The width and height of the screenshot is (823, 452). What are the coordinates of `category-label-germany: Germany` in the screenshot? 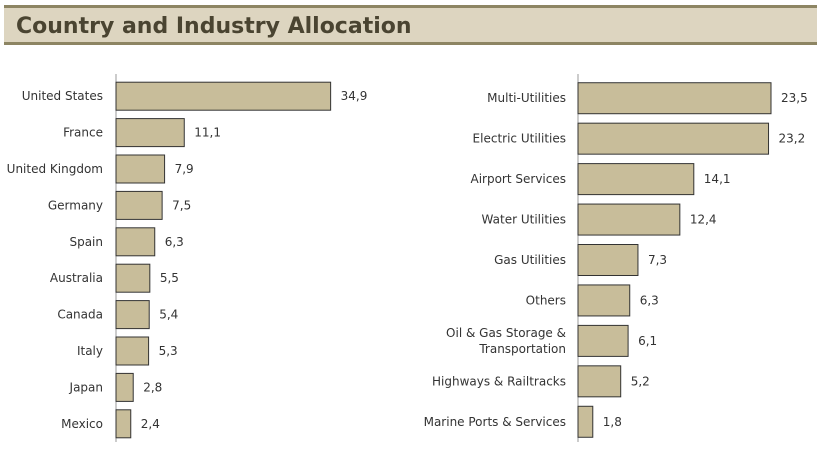 It's located at (75, 205).